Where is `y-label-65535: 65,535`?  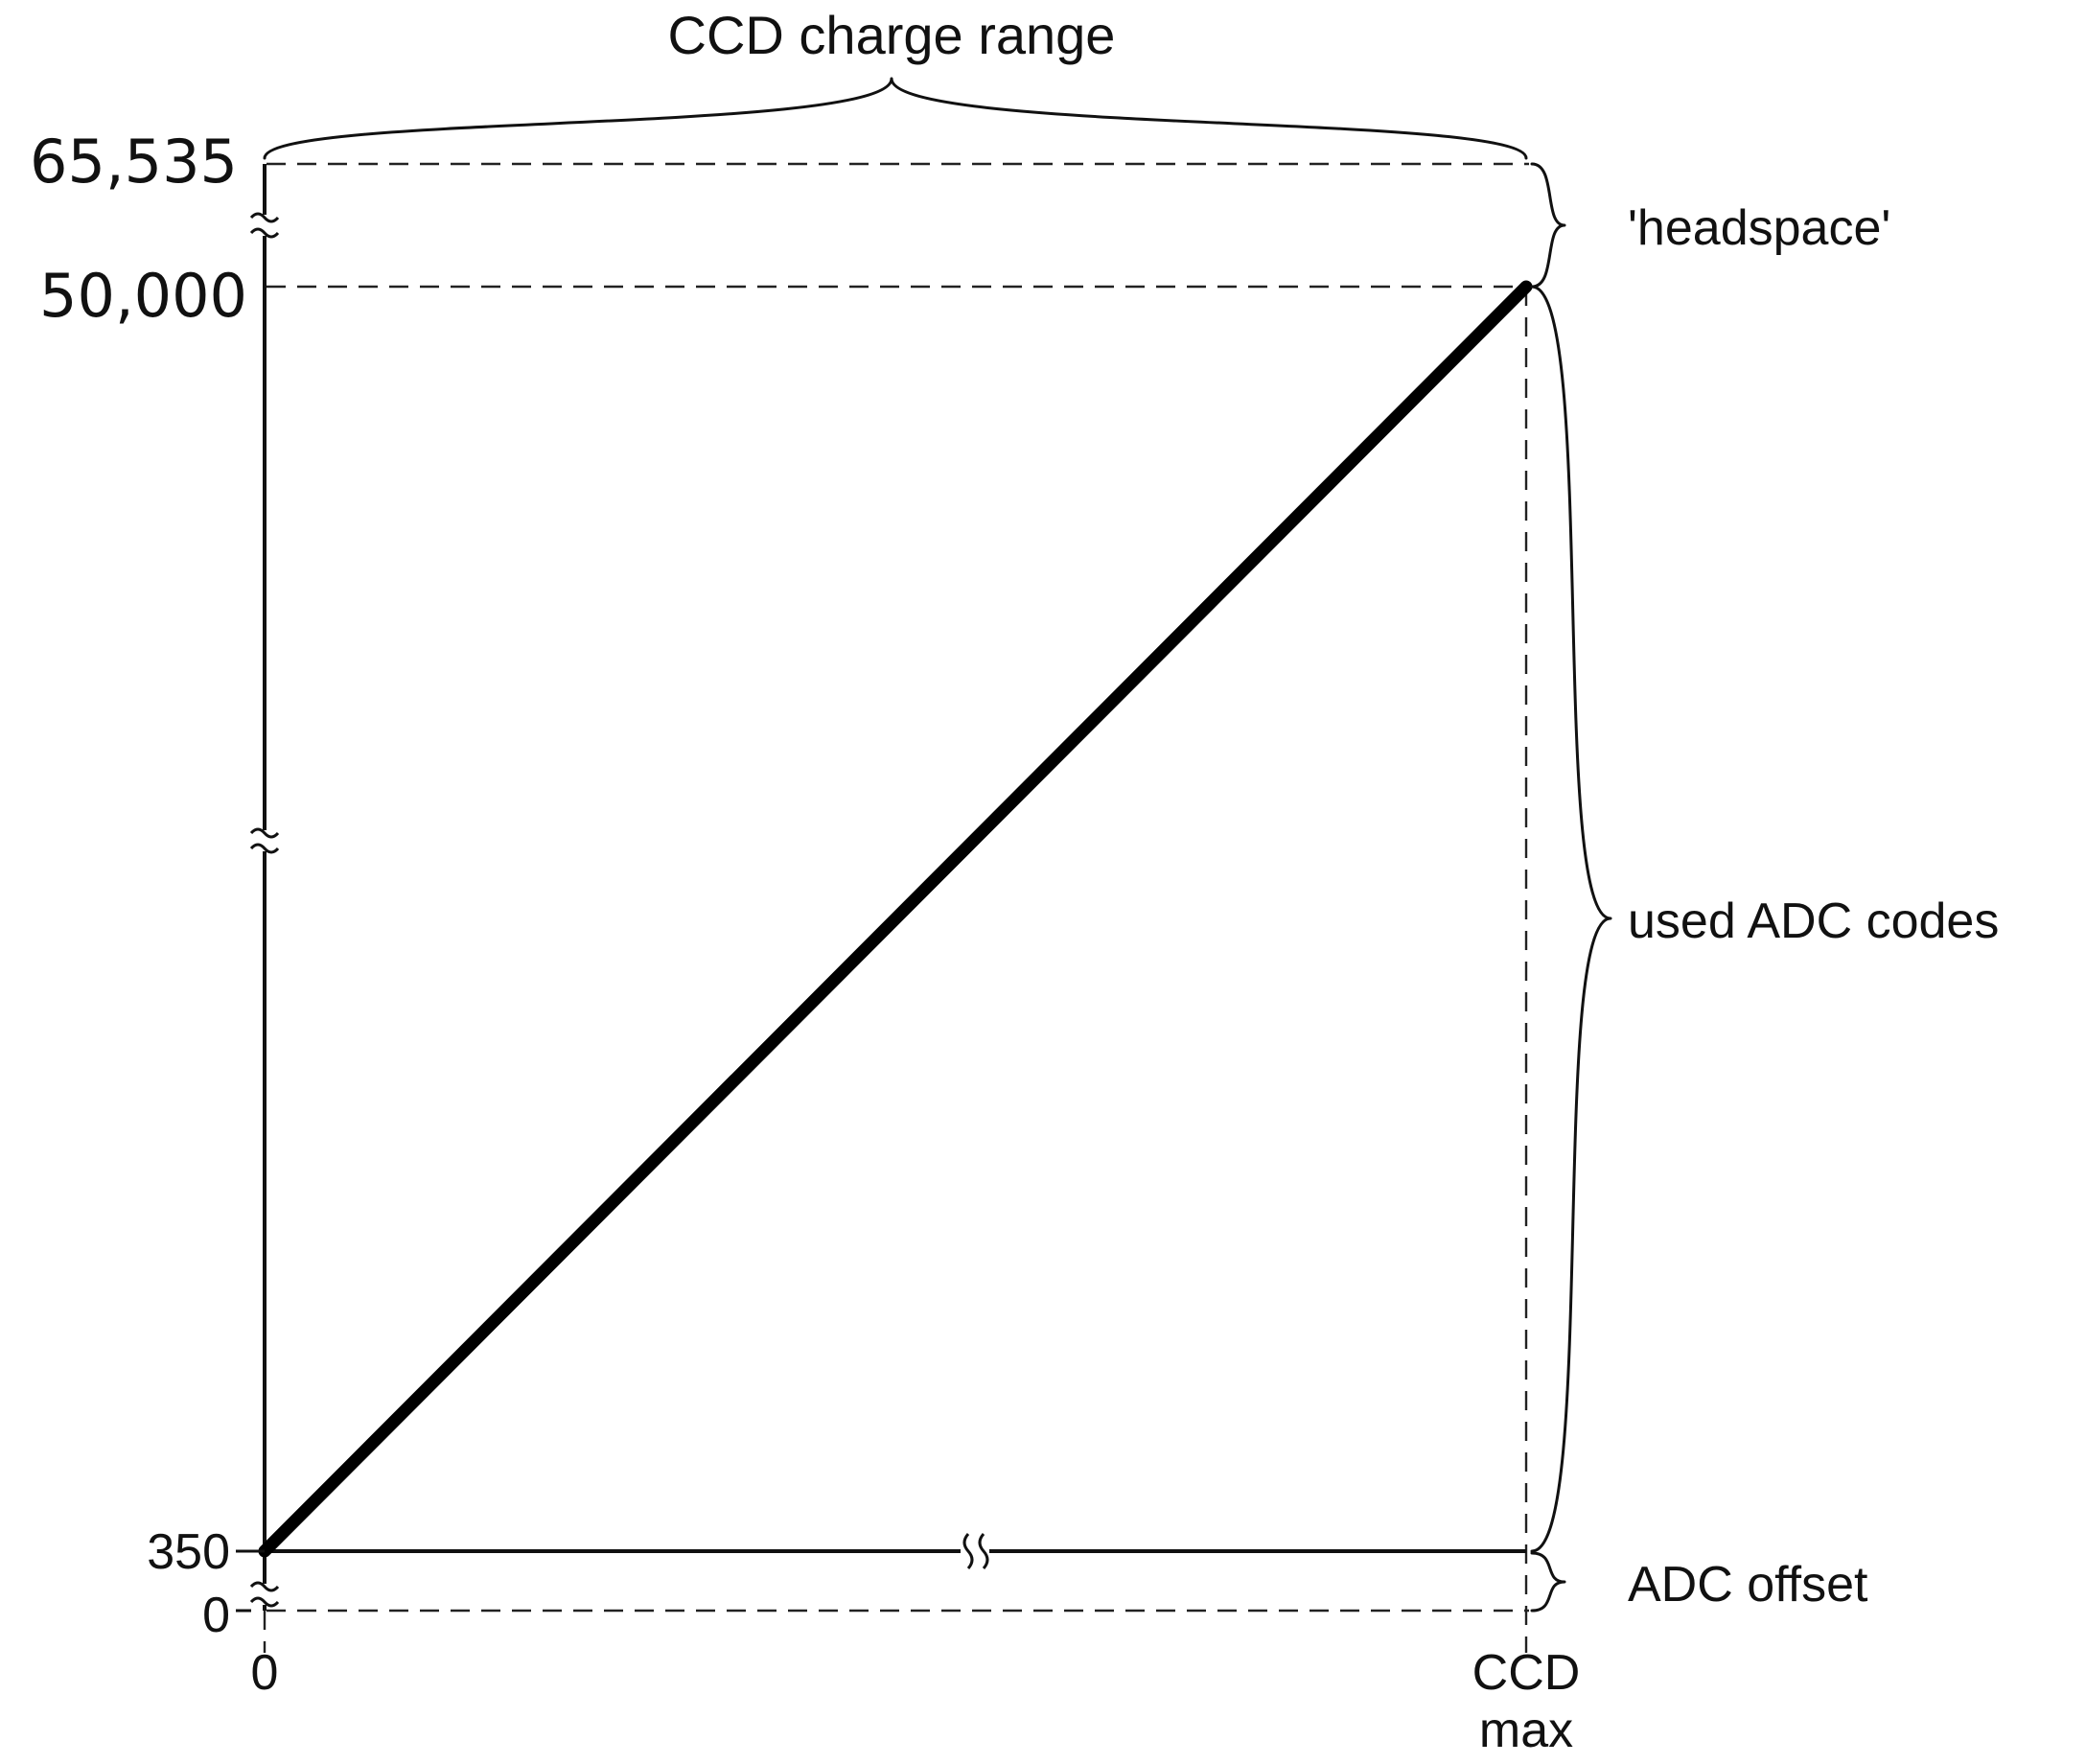
y-label-65535: 65,535 is located at coordinates (134, 162).